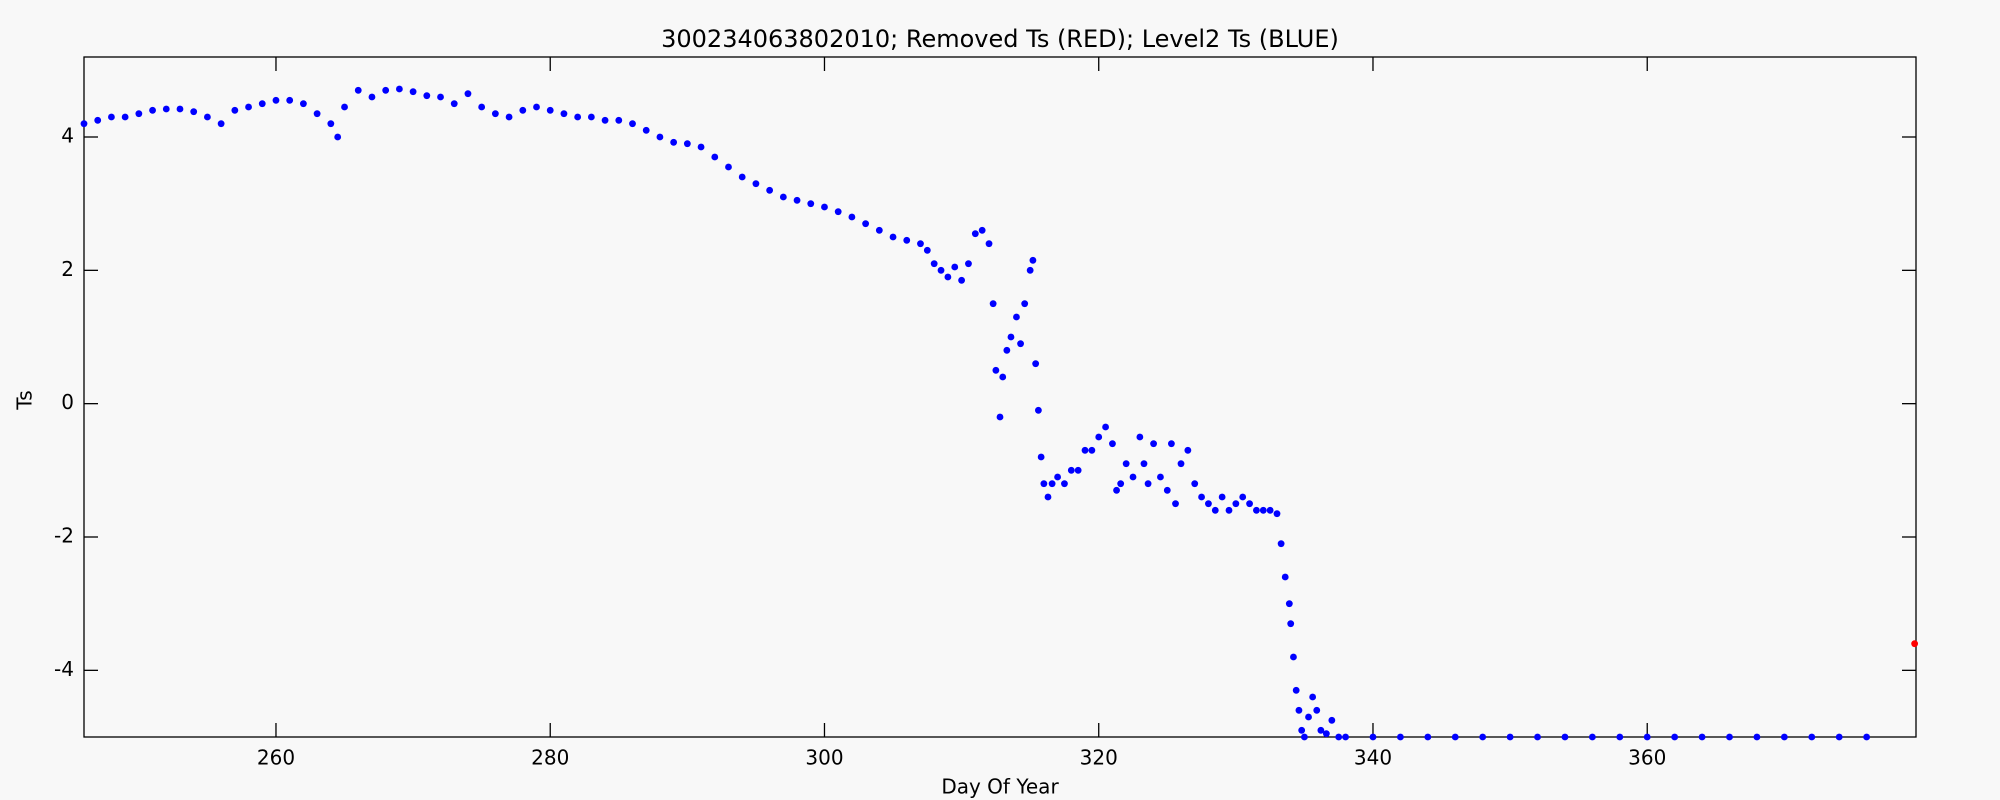  I want to click on y-axis-label: Ts, so click(25, 400).